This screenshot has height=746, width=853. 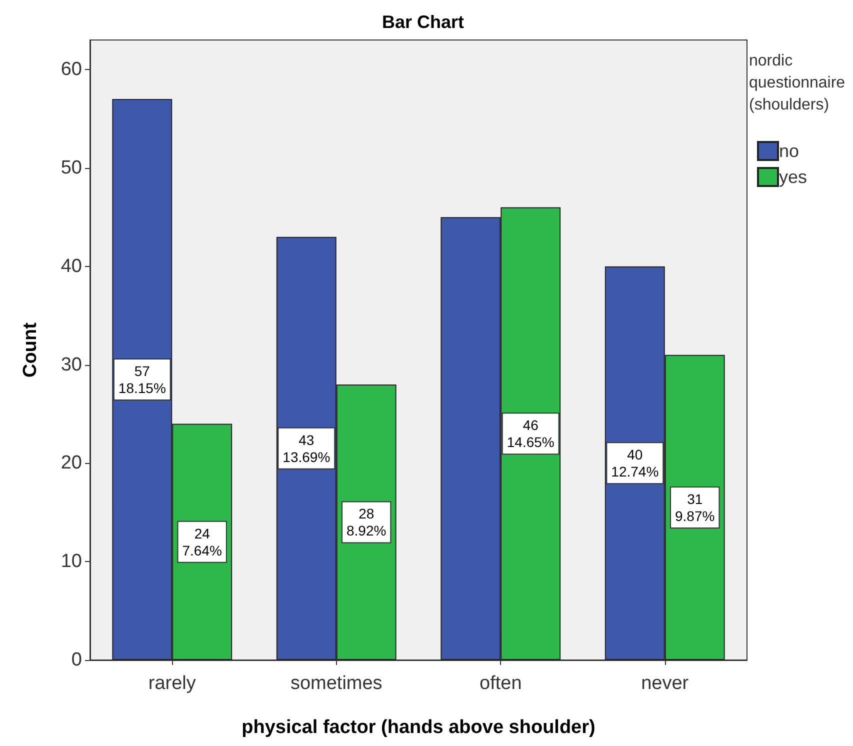 I want to click on legend-label: no, so click(x=789, y=151).